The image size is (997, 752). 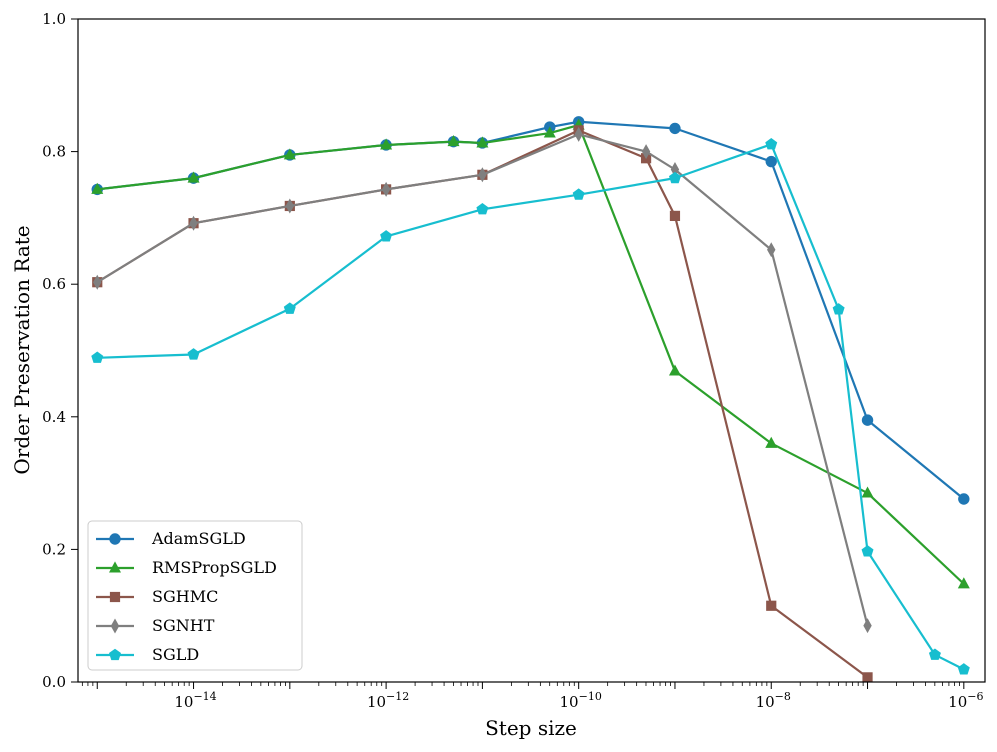 I want to click on legend-box, so click(x=195, y=595).